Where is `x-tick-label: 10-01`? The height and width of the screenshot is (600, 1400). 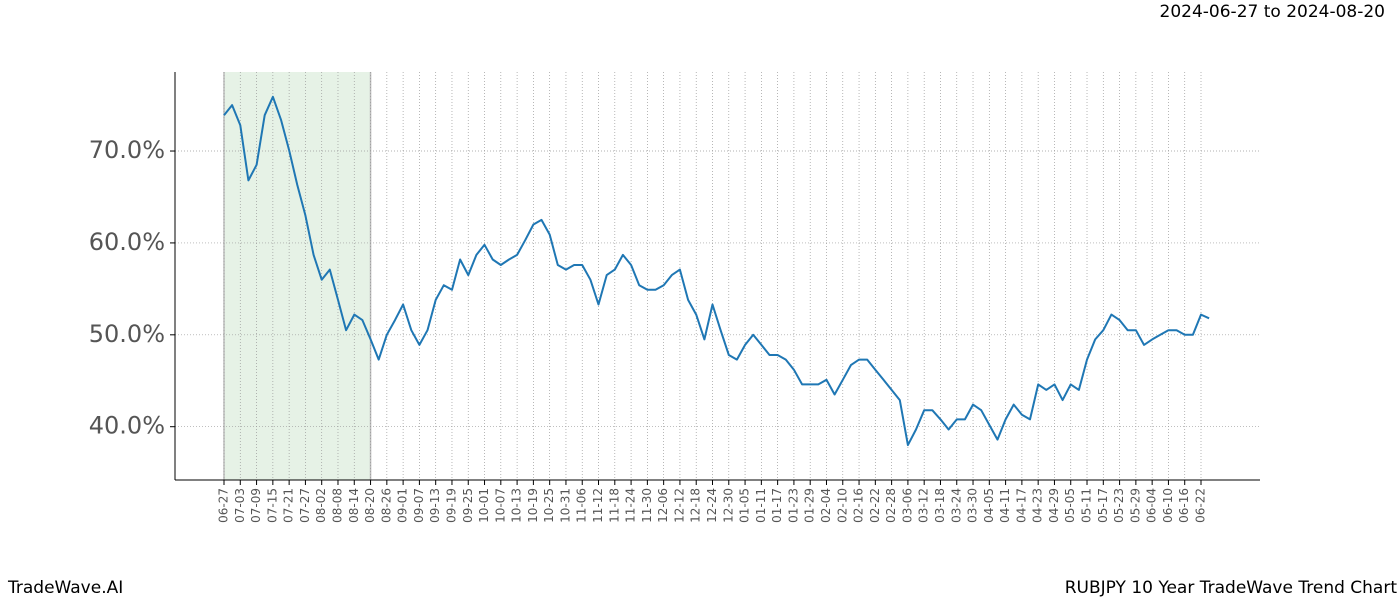 x-tick-label: 10-01 is located at coordinates (484, 505).